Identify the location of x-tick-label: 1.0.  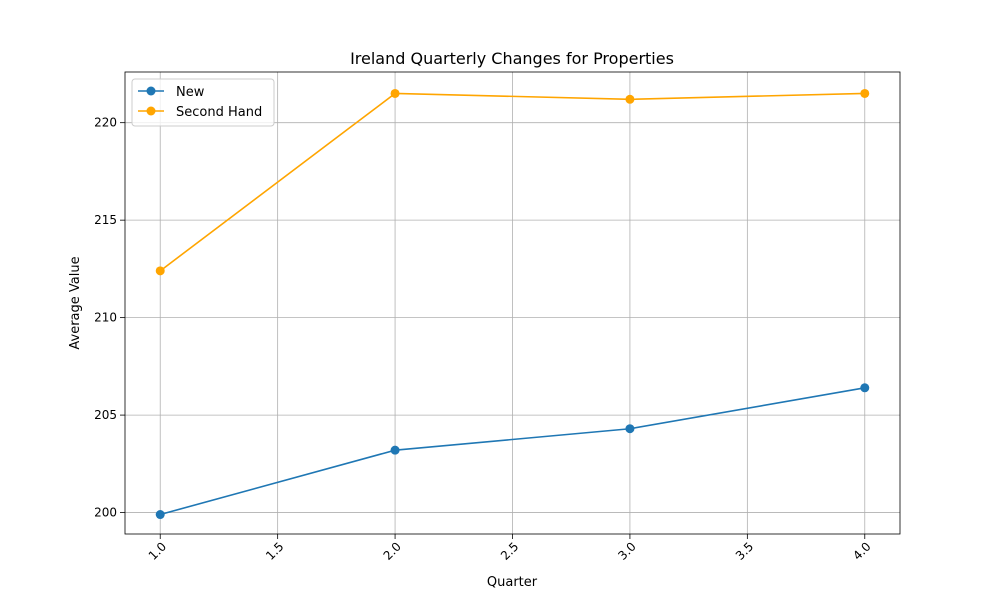
(157, 550).